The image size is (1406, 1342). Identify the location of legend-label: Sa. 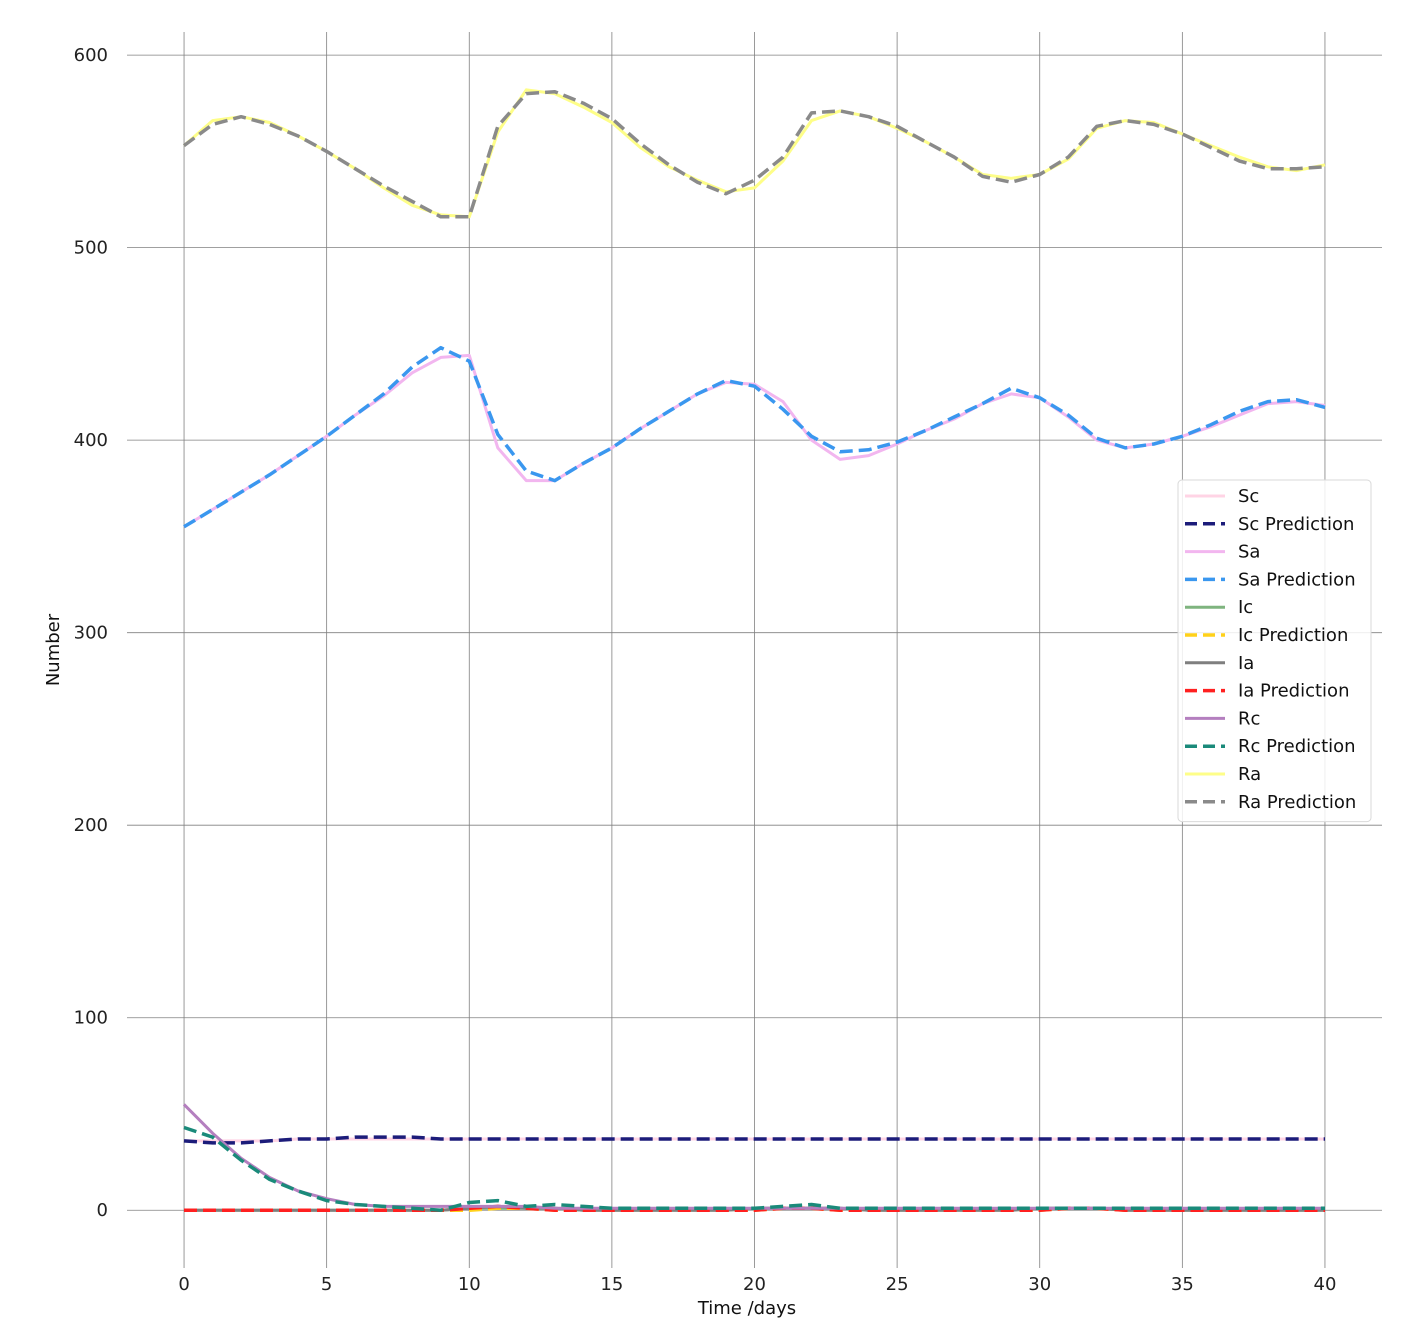
(1249, 552).